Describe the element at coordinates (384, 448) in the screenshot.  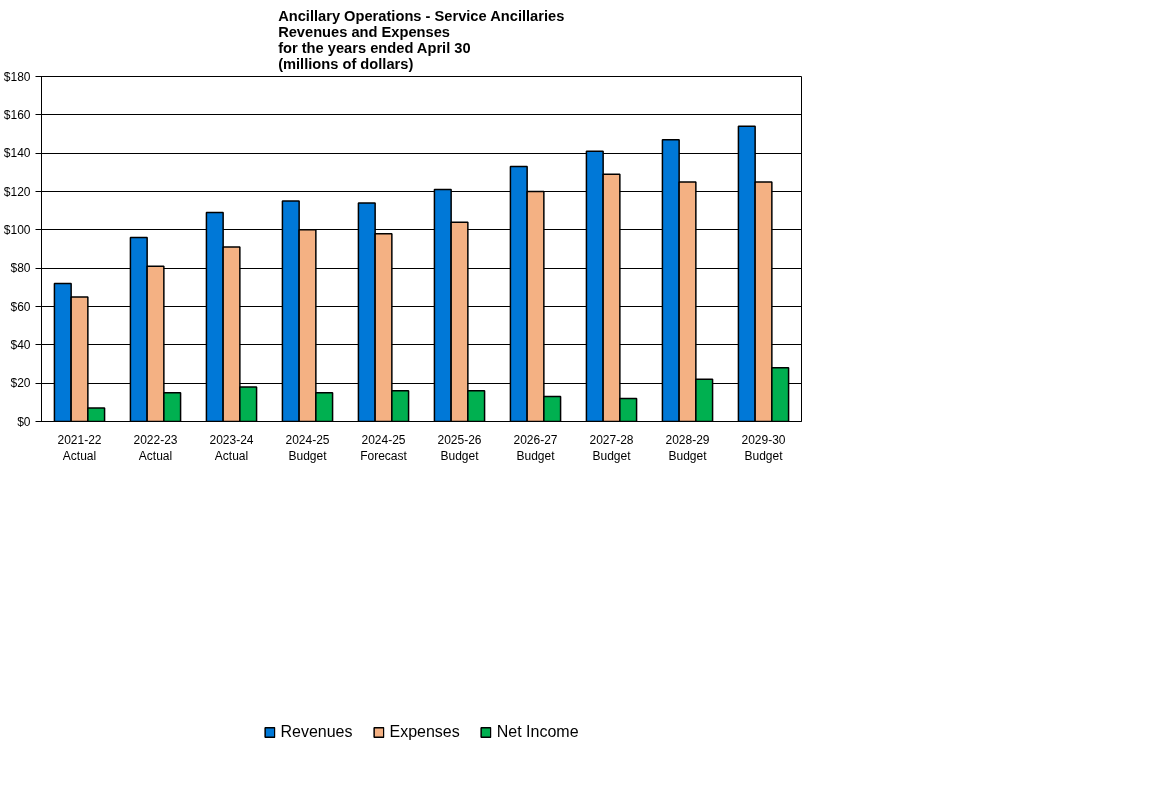
I see `x-tick-label: 2024-25 Forecast` at that location.